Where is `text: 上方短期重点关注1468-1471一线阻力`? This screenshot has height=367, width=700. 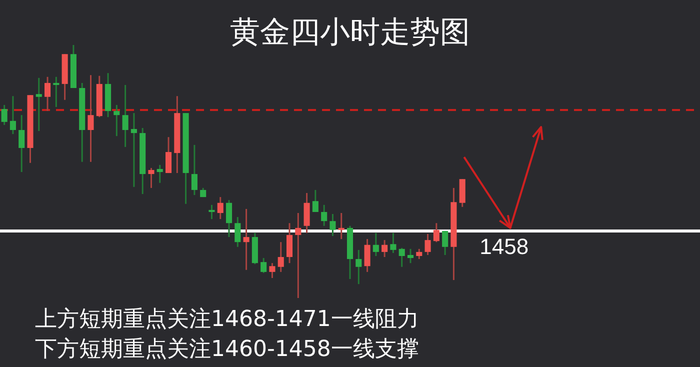
text: 上方短期重点关注1468-1471一线阻力 is located at coordinates (227, 319).